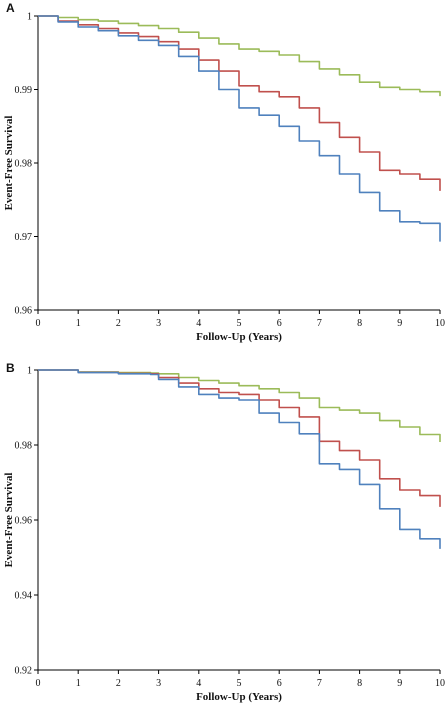 The image size is (446, 705). What do you see at coordinates (10, 368) in the screenshot?
I see `panel-label: B` at bounding box center [10, 368].